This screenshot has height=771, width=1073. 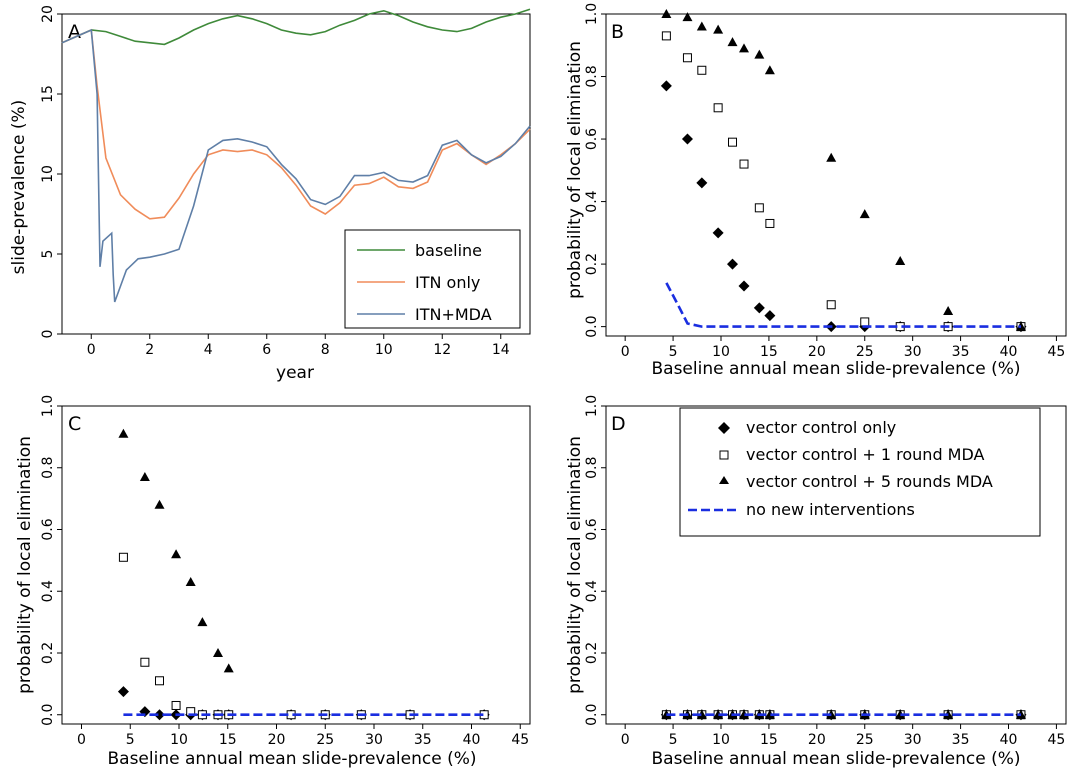 I want to click on panel-d-x-tick-label: 35, so click(x=961, y=740).